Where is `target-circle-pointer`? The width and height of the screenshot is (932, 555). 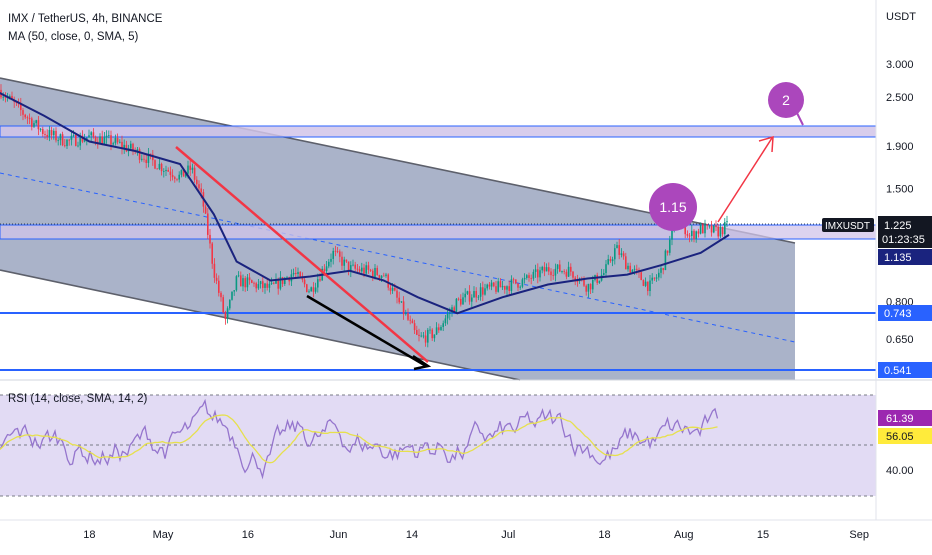 target-circle-pointer is located at coordinates (800, 119).